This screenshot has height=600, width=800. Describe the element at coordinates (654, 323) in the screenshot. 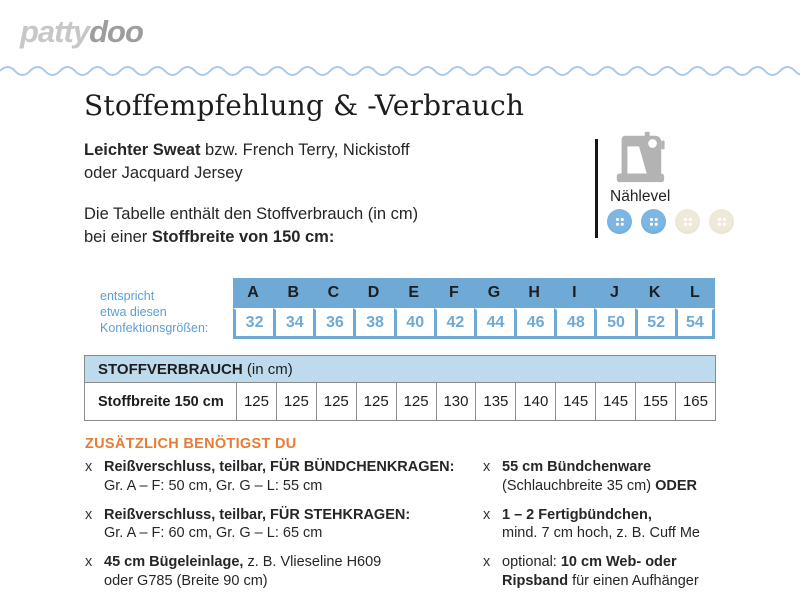

I see `size-number-cell: 52` at that location.